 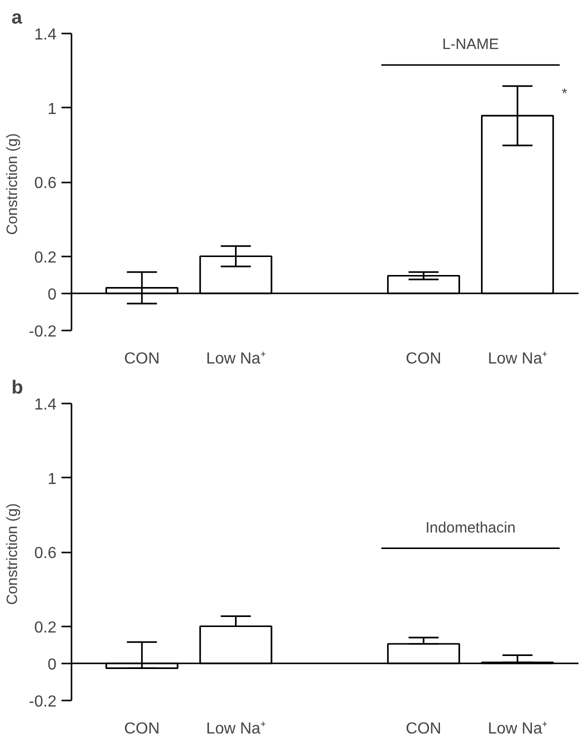 What do you see at coordinates (565, 92) in the screenshot?
I see `annotation: *` at bounding box center [565, 92].